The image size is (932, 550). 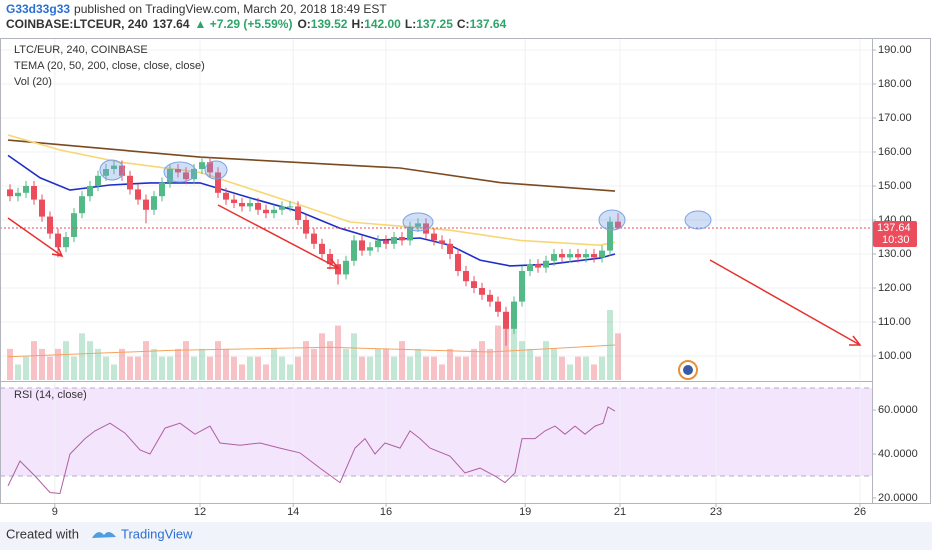 What do you see at coordinates (620, 512) in the screenshot?
I see `x-tick-label: 21` at bounding box center [620, 512].